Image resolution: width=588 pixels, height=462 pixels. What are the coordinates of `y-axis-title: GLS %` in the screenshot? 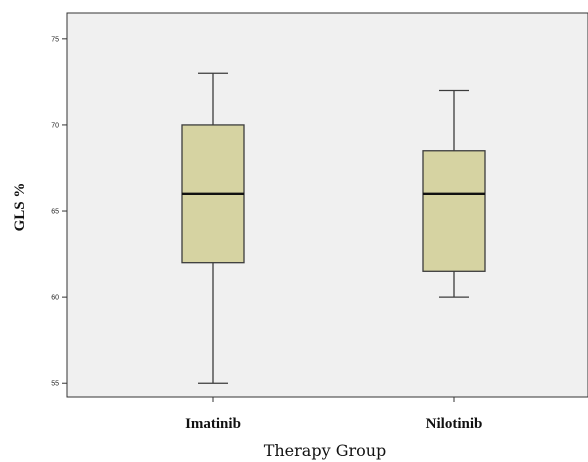 It's located at (20, 207).